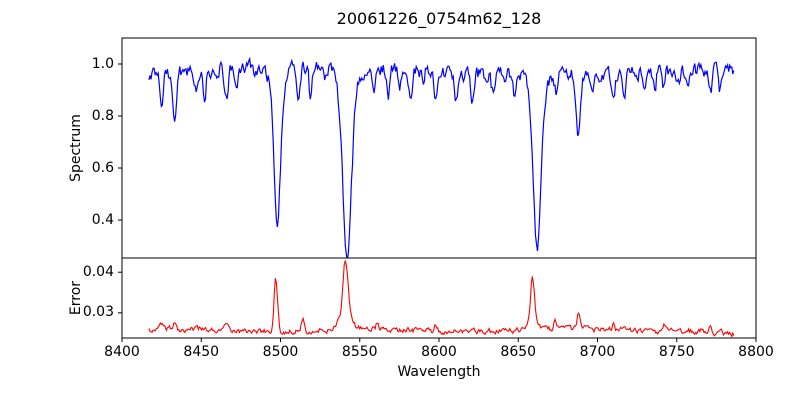 This screenshot has width=800, height=400. I want to click on y-tick-label: 0.8, so click(102, 115).